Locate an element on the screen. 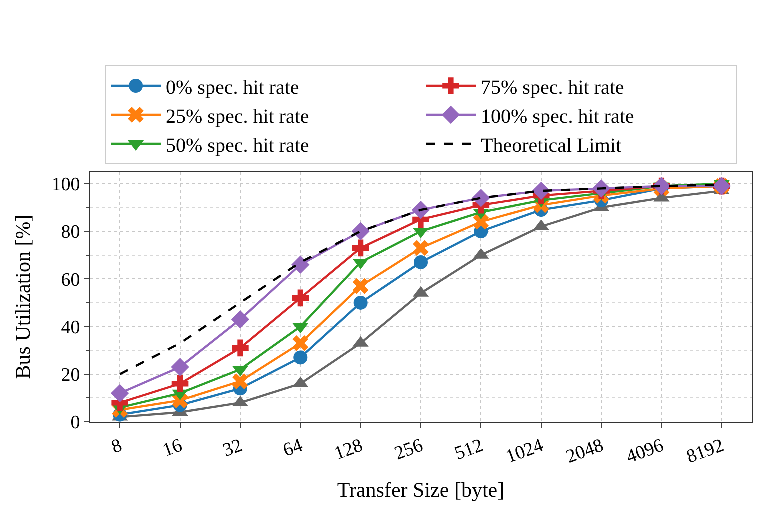 This screenshot has width=767, height=512. x-tick-label: 8192 is located at coordinates (705, 451).